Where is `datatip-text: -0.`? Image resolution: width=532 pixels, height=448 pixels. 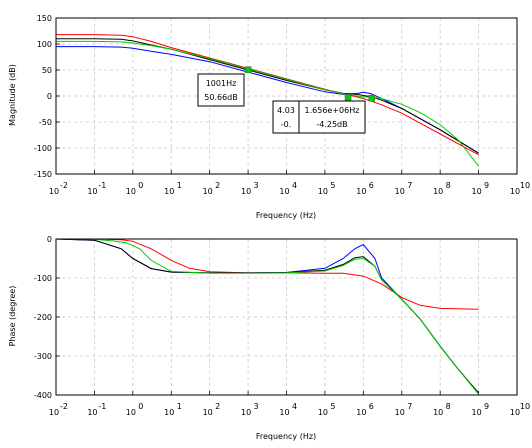
datatip-text: -0. is located at coordinates (286, 124).